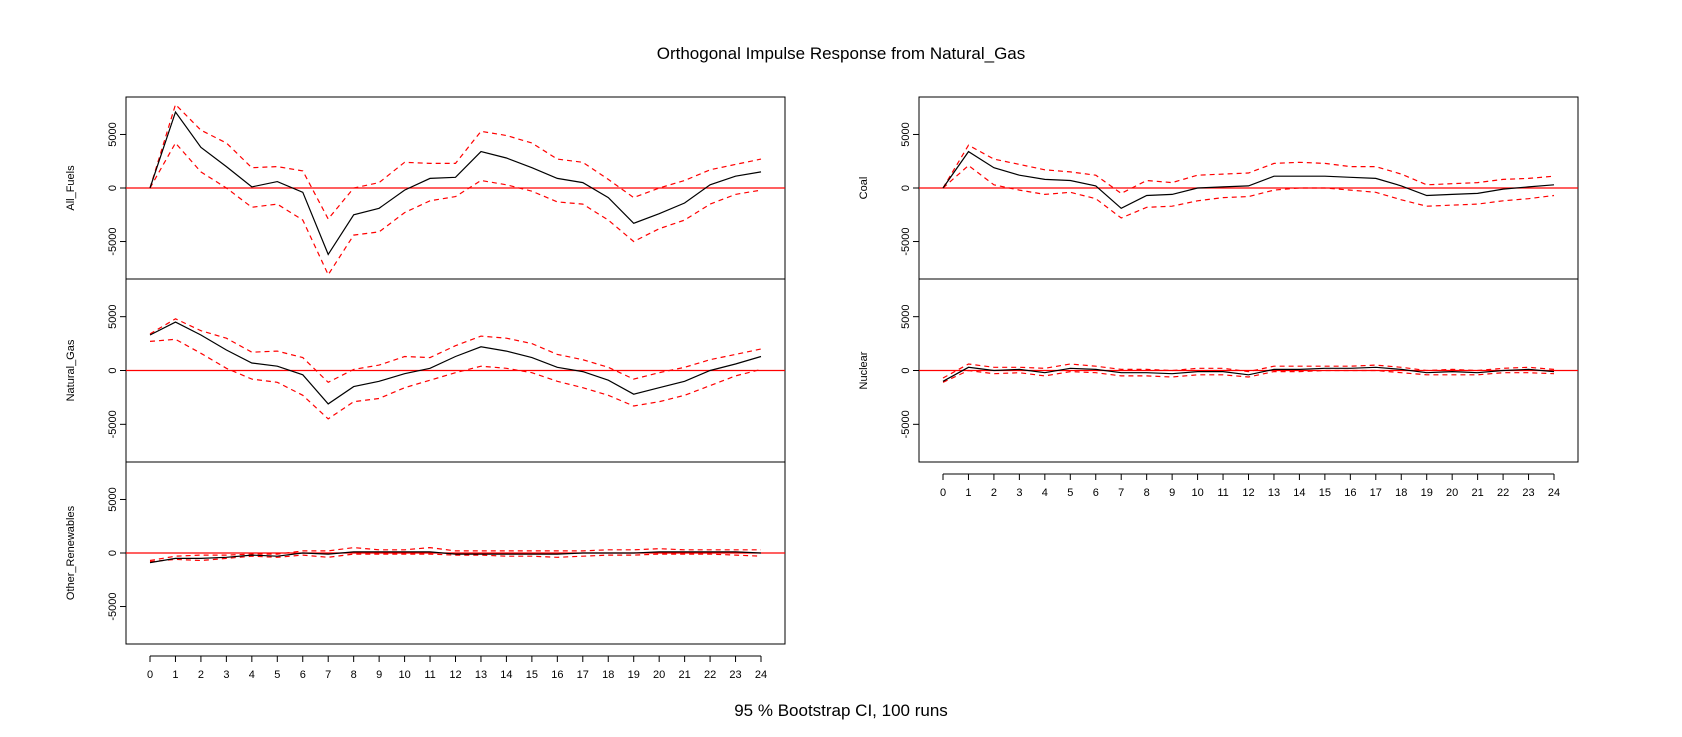 The width and height of the screenshot is (1682, 737). I want to click on y-axis-label: All_Fuels, so click(71, 188).